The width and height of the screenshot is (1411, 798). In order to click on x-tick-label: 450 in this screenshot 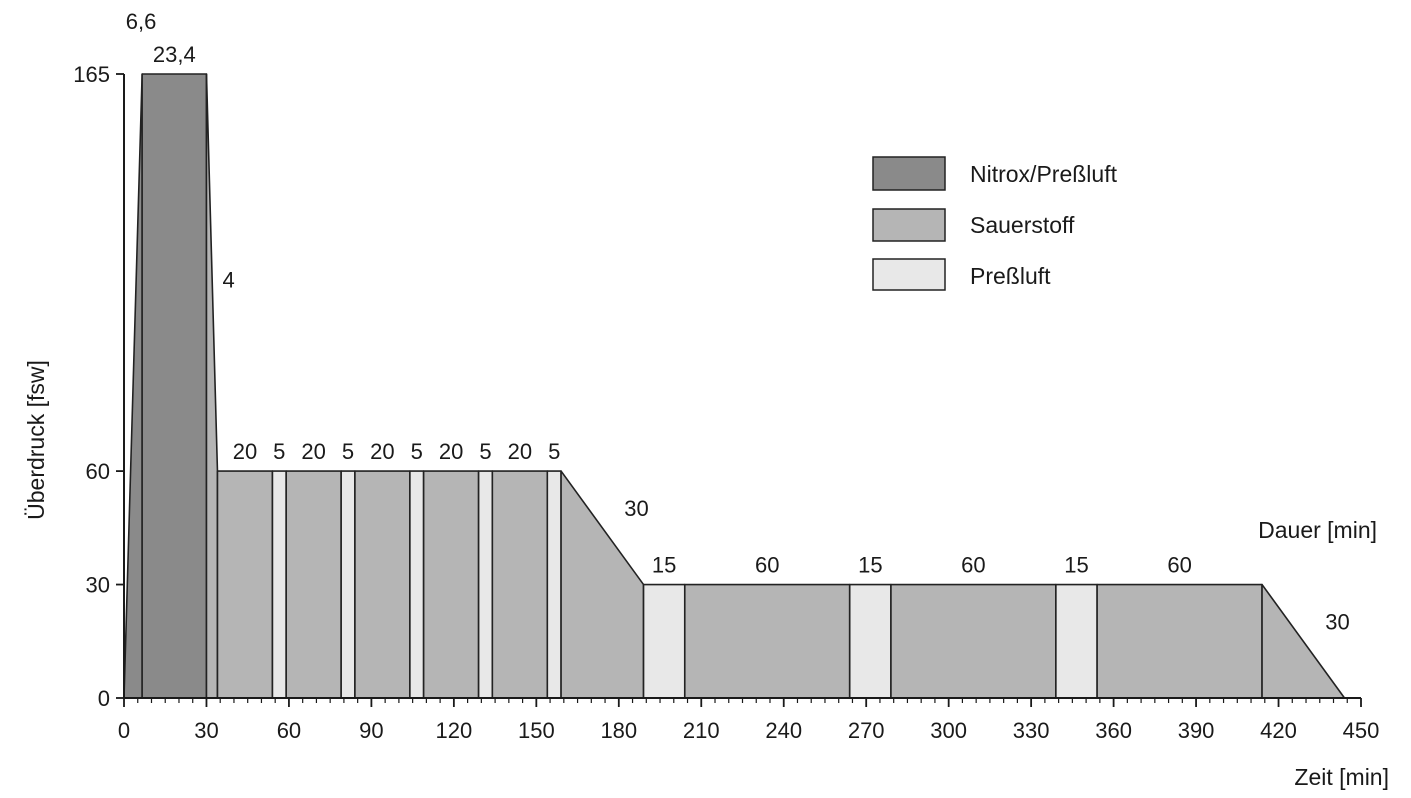, I will do `click(1361, 730)`.